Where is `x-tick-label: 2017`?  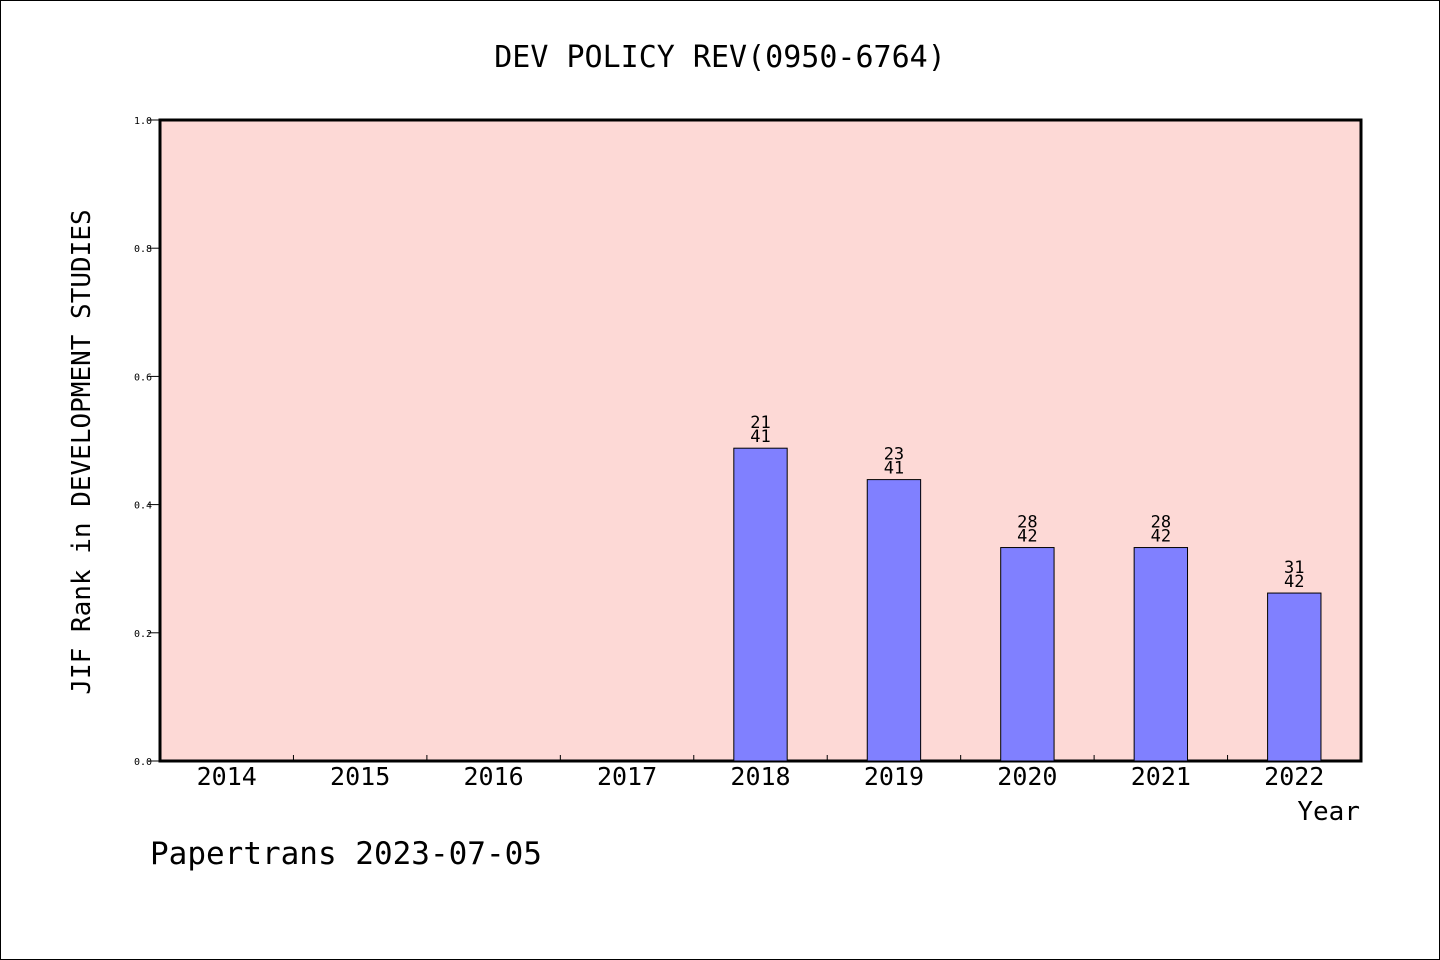
x-tick-label: 2017 is located at coordinates (627, 776).